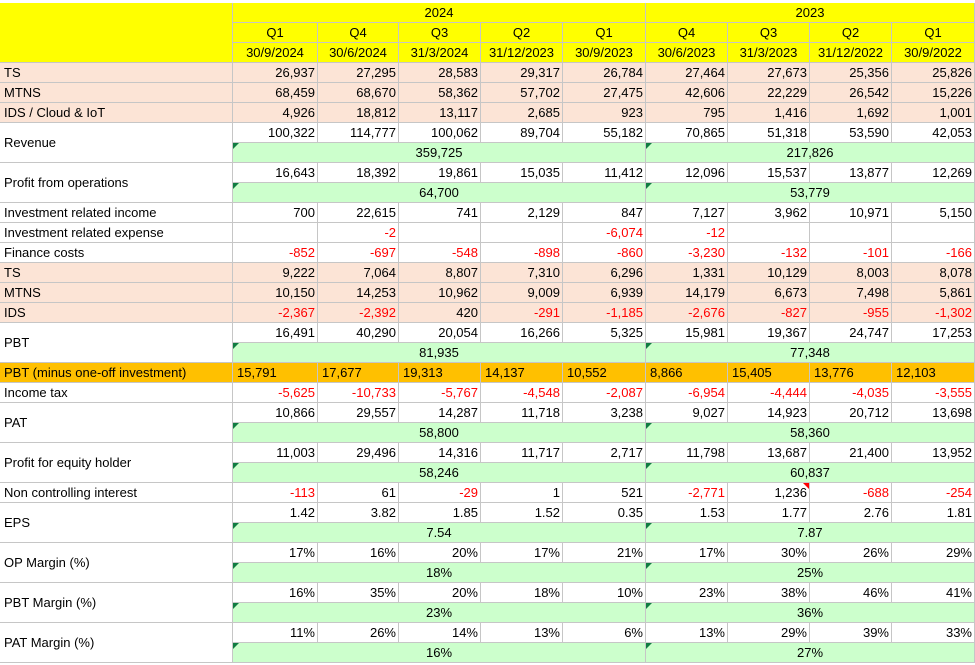 The image size is (975, 665). What do you see at coordinates (769, 73) in the screenshot?
I see `value-cell: 27,673` at bounding box center [769, 73].